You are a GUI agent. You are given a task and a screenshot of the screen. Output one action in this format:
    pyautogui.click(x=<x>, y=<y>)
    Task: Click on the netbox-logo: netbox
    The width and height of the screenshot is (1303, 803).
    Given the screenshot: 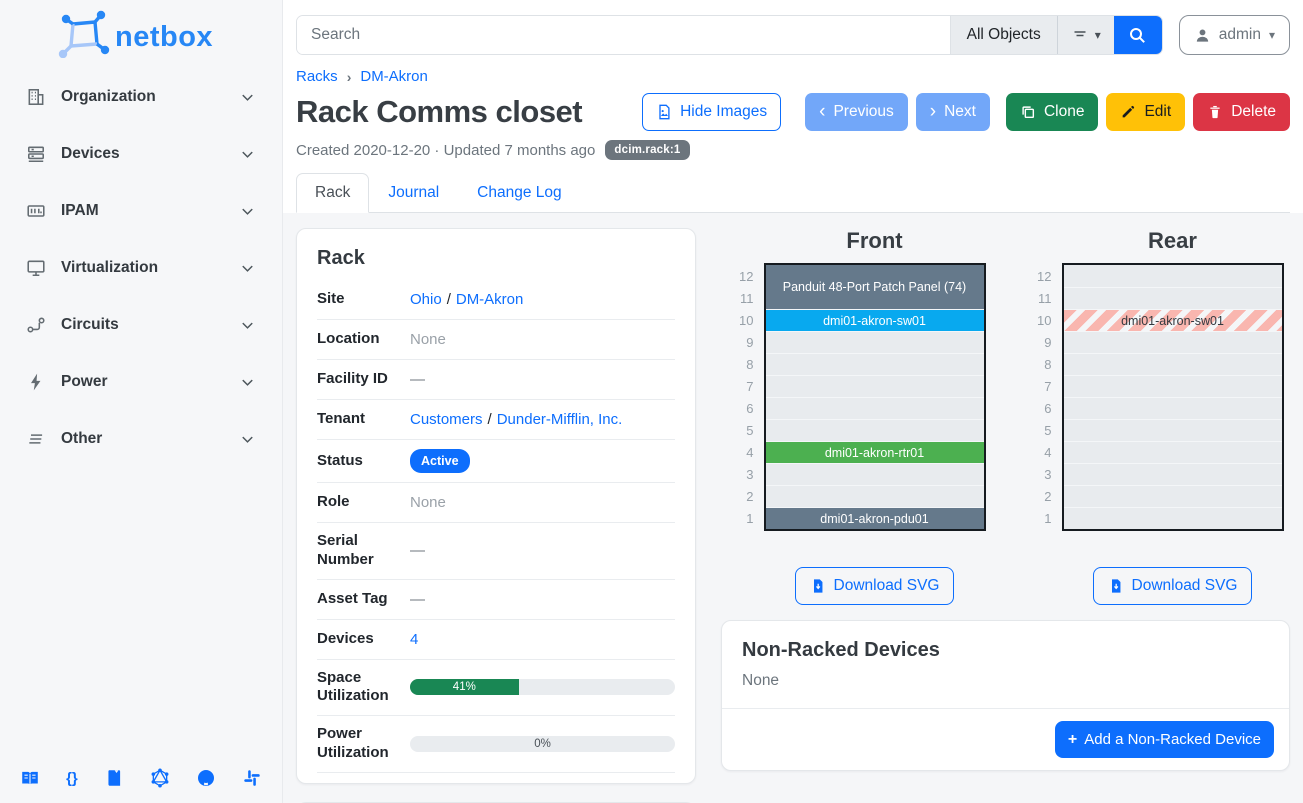 What is the action you would take?
    pyautogui.click(x=141, y=31)
    